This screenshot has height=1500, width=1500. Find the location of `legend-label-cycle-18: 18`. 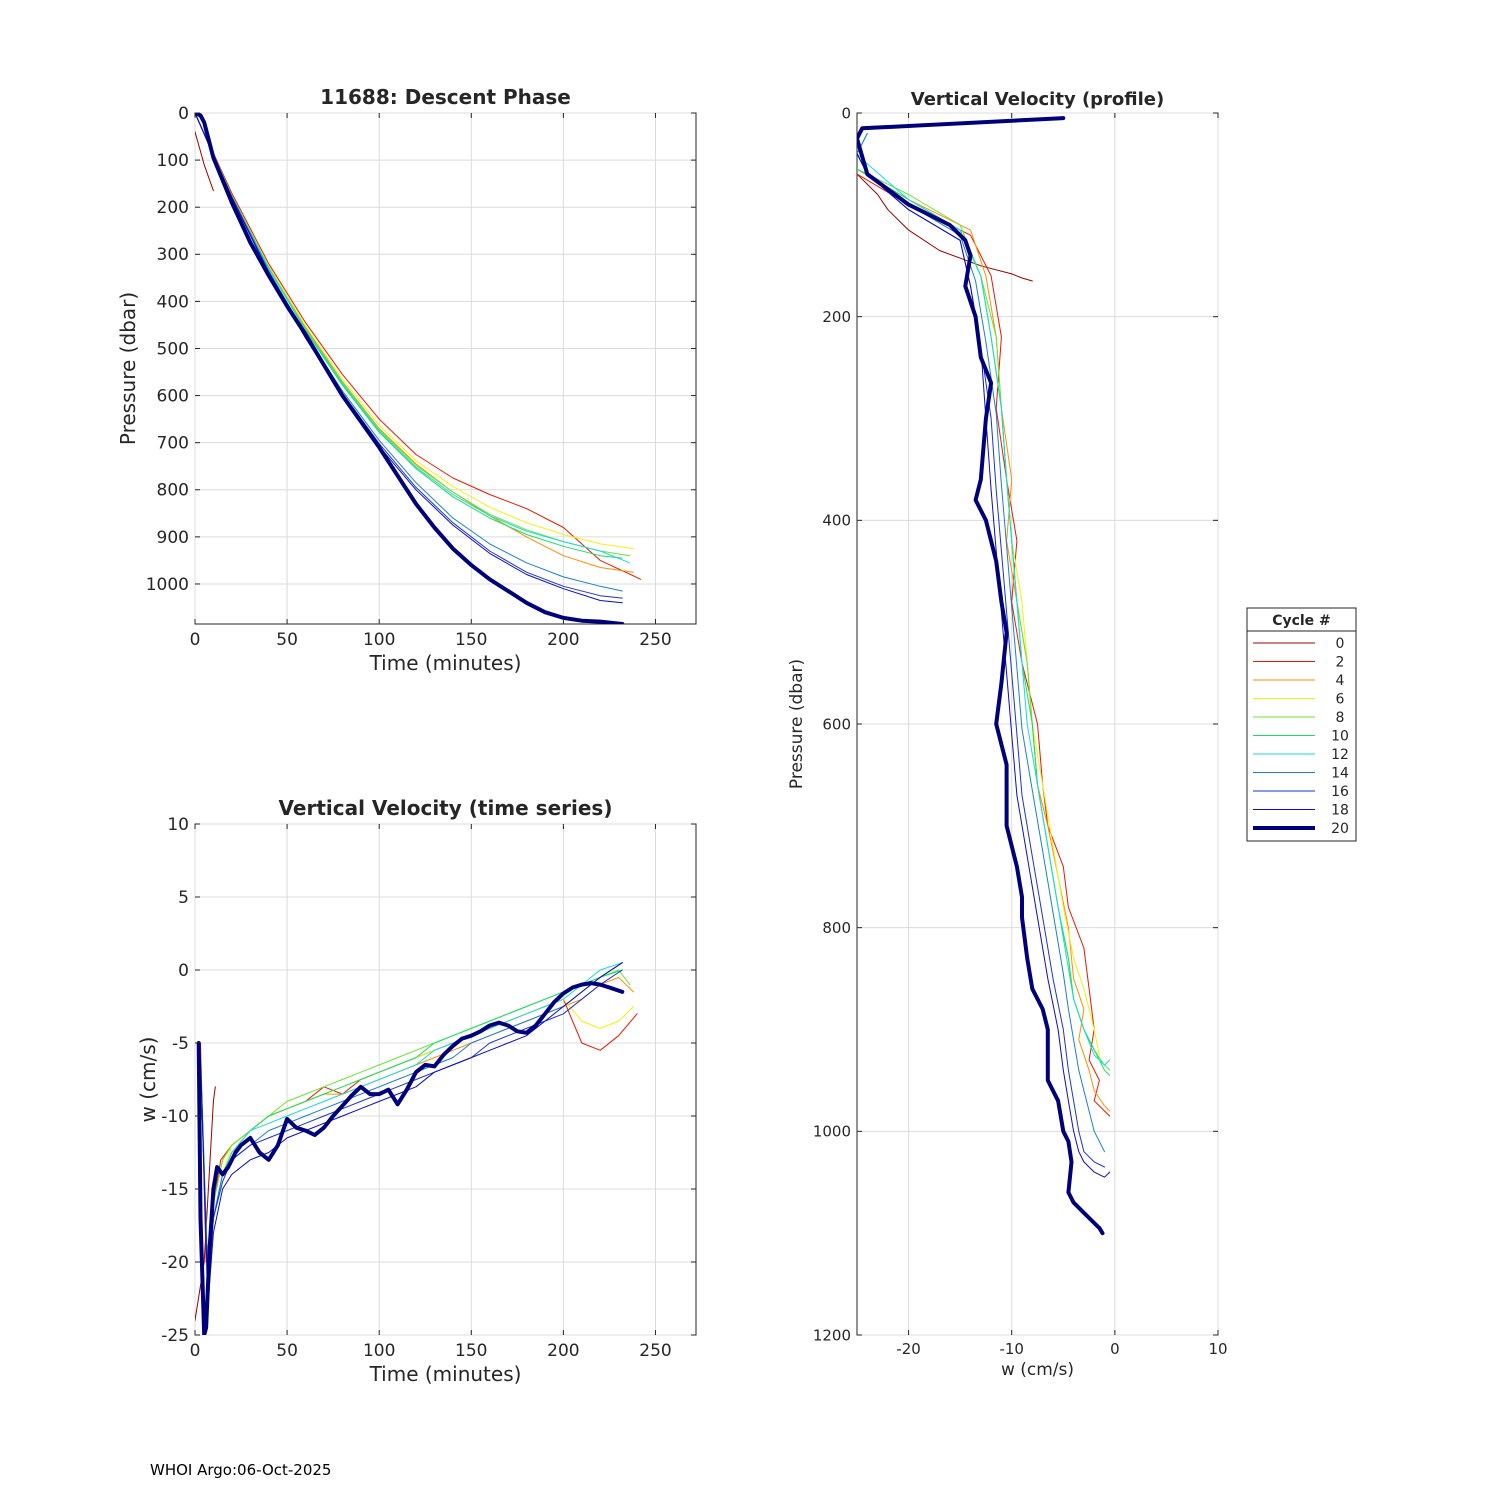

legend-label-cycle-18: 18 is located at coordinates (1340, 811).